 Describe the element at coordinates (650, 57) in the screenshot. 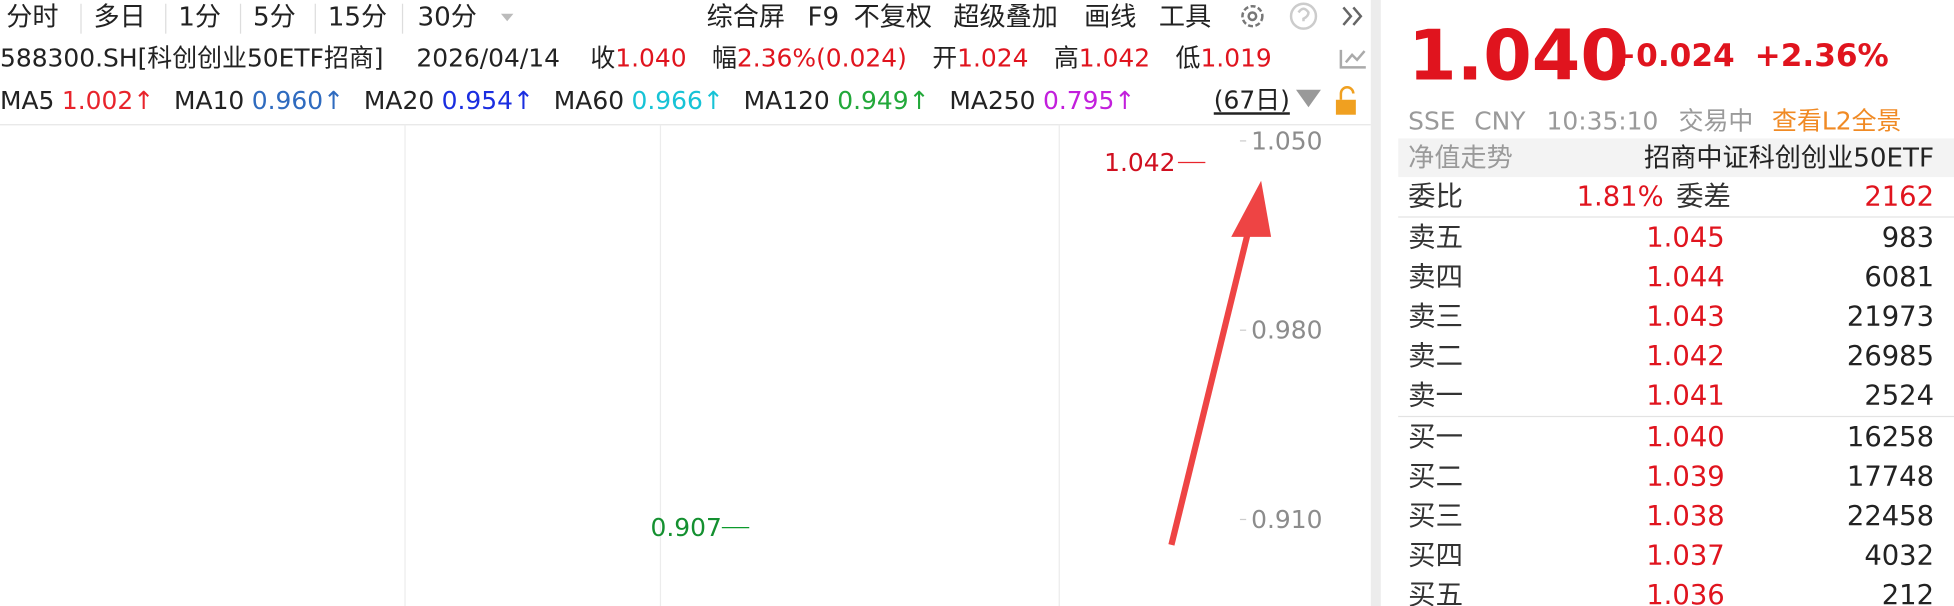

I see `field-value: 1.040` at that location.